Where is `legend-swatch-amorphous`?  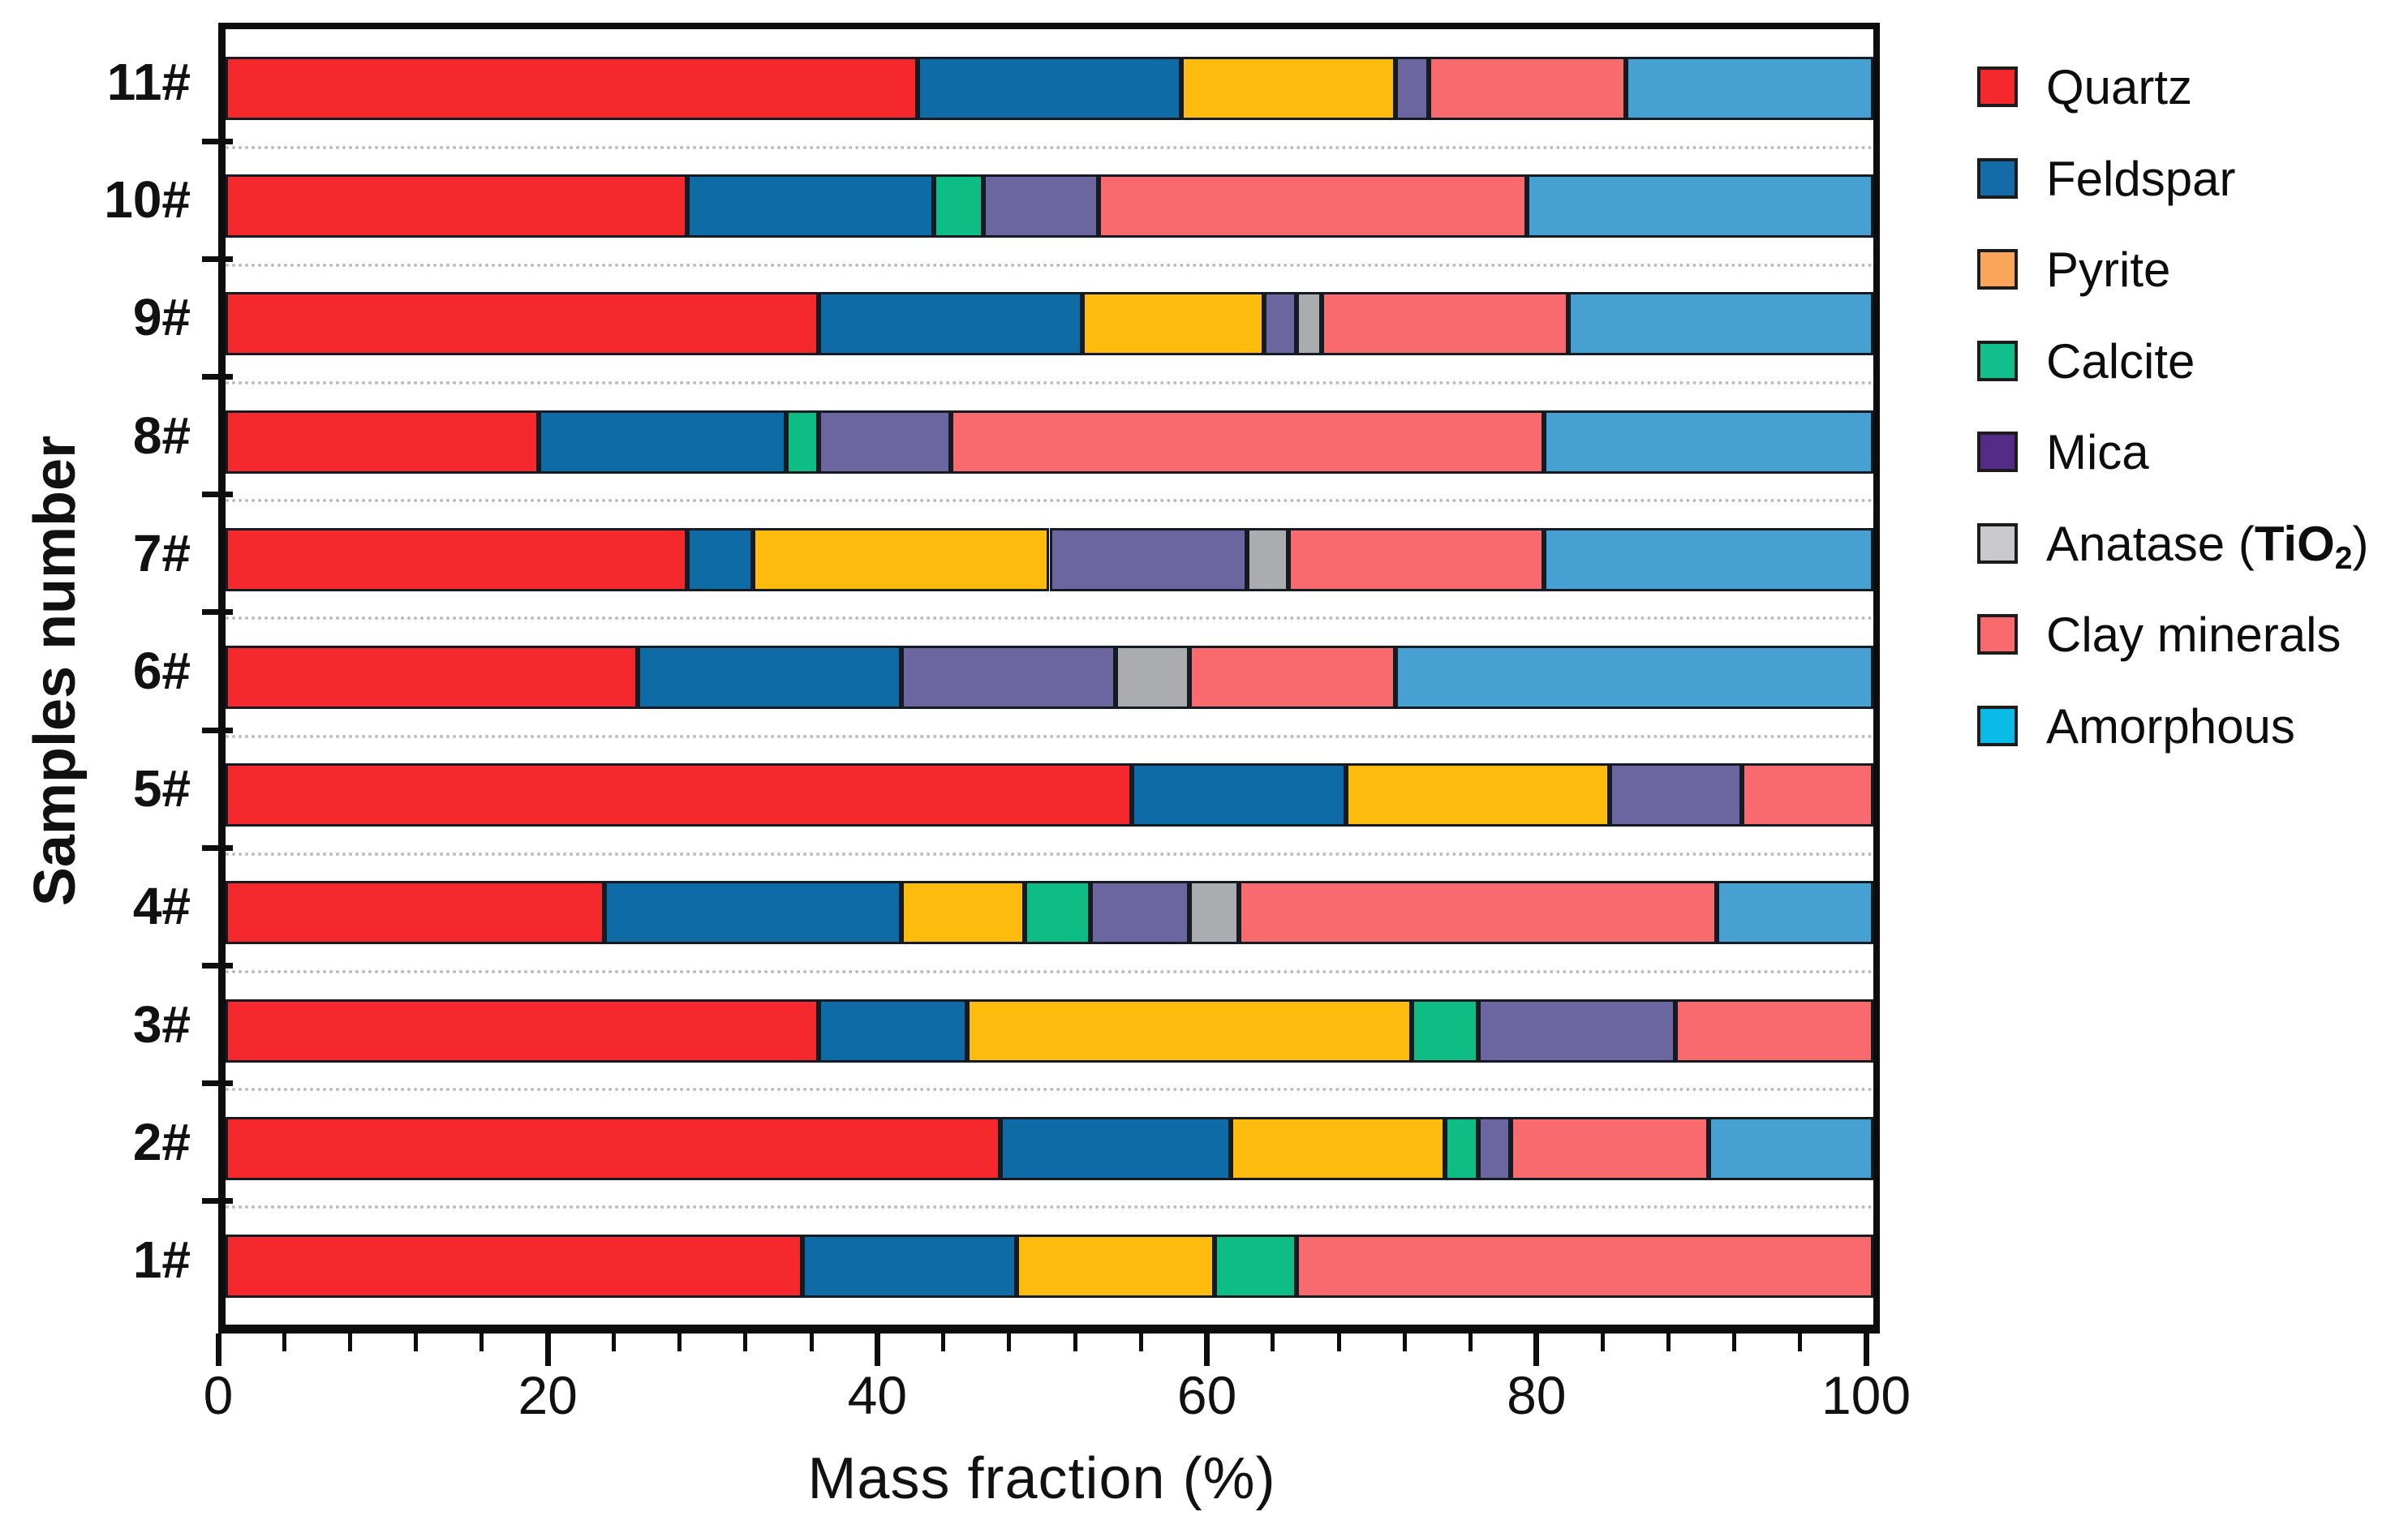
legend-swatch-amorphous is located at coordinates (1998, 725).